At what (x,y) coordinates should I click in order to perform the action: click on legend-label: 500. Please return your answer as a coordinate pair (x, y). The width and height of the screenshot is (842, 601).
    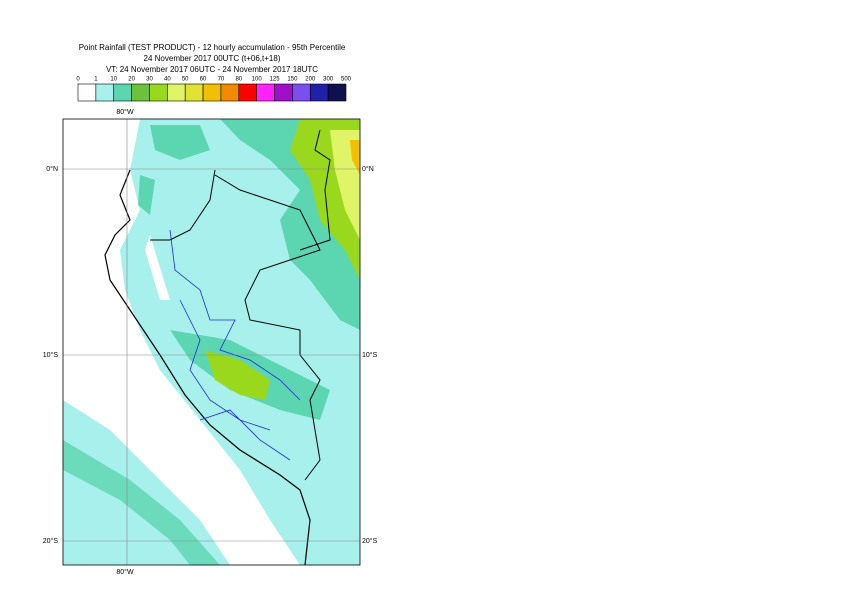
    Looking at the image, I should click on (346, 80).